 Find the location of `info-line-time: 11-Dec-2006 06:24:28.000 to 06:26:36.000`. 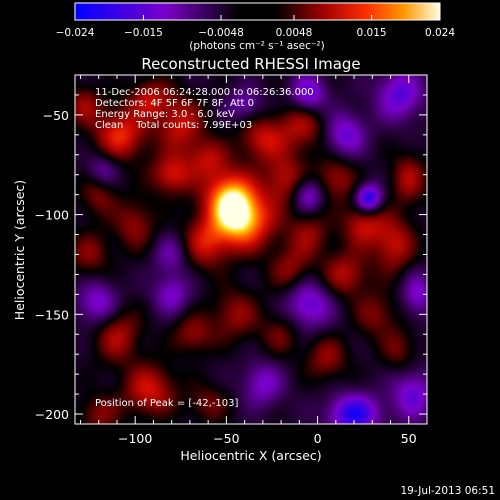

info-line-time: 11-Dec-2006 06:24:28.000 to 06:26:36.000 is located at coordinates (204, 92).